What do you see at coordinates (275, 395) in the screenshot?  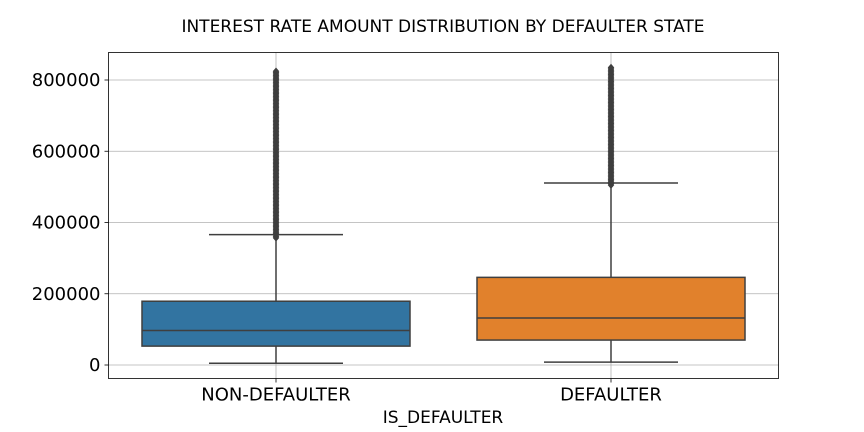 I see `x-tick-label: NON-DEFAULTER` at bounding box center [275, 395].